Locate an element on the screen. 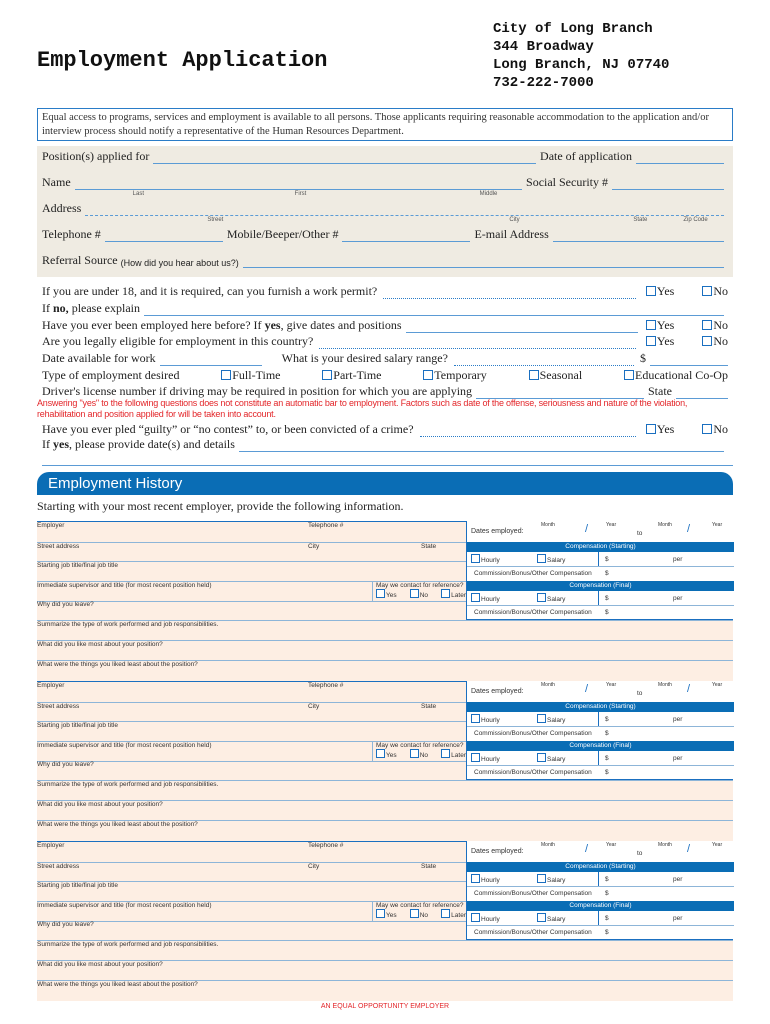 The width and height of the screenshot is (770, 1024). eligible-yes: Yes is located at coordinates (659, 341).